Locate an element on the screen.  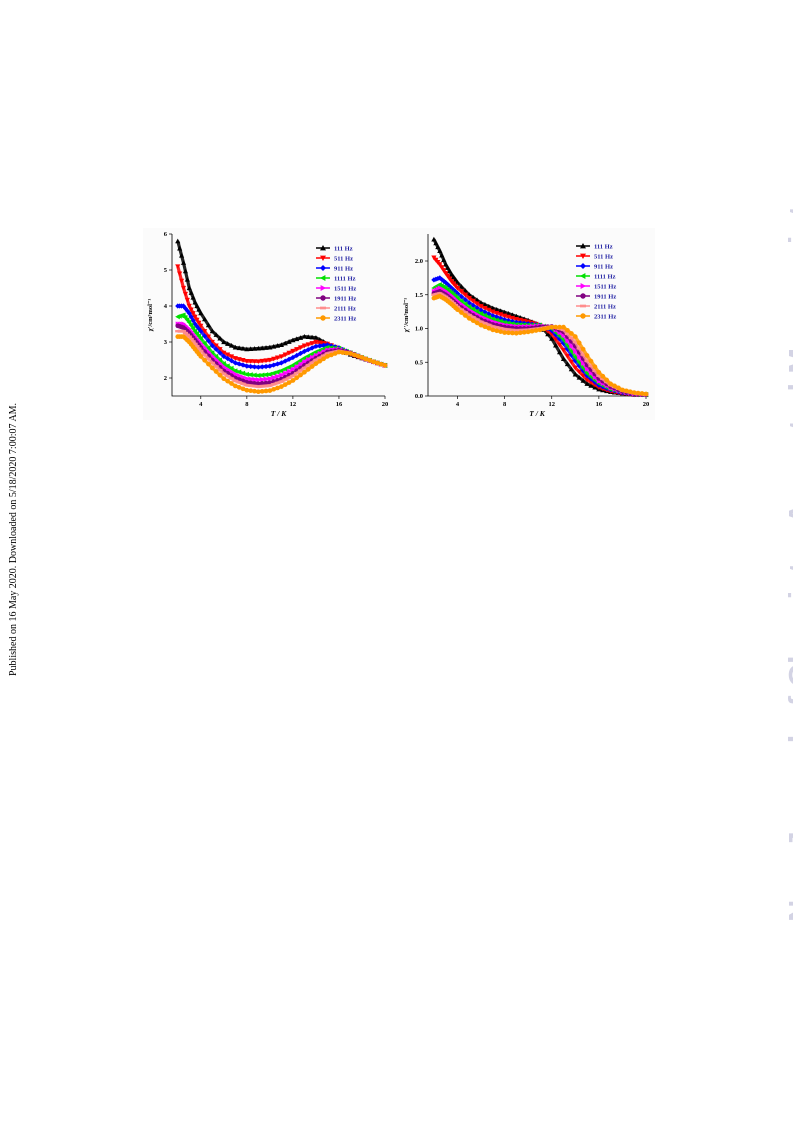
legend-label: 2311 Hz is located at coordinates (345, 318).